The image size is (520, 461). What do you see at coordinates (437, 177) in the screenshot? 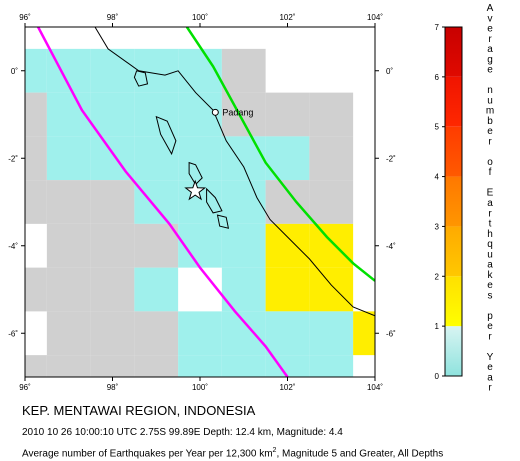
I see `scale-tick-label: 4` at bounding box center [437, 177].